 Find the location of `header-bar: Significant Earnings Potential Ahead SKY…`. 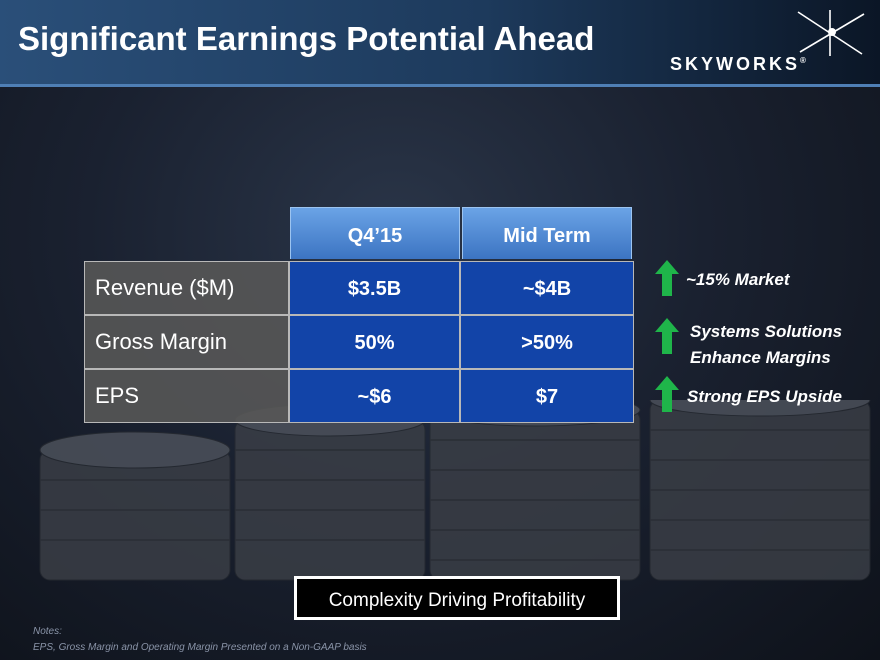

header-bar: Significant Earnings Potential Ahead SKY… is located at coordinates (440, 43).